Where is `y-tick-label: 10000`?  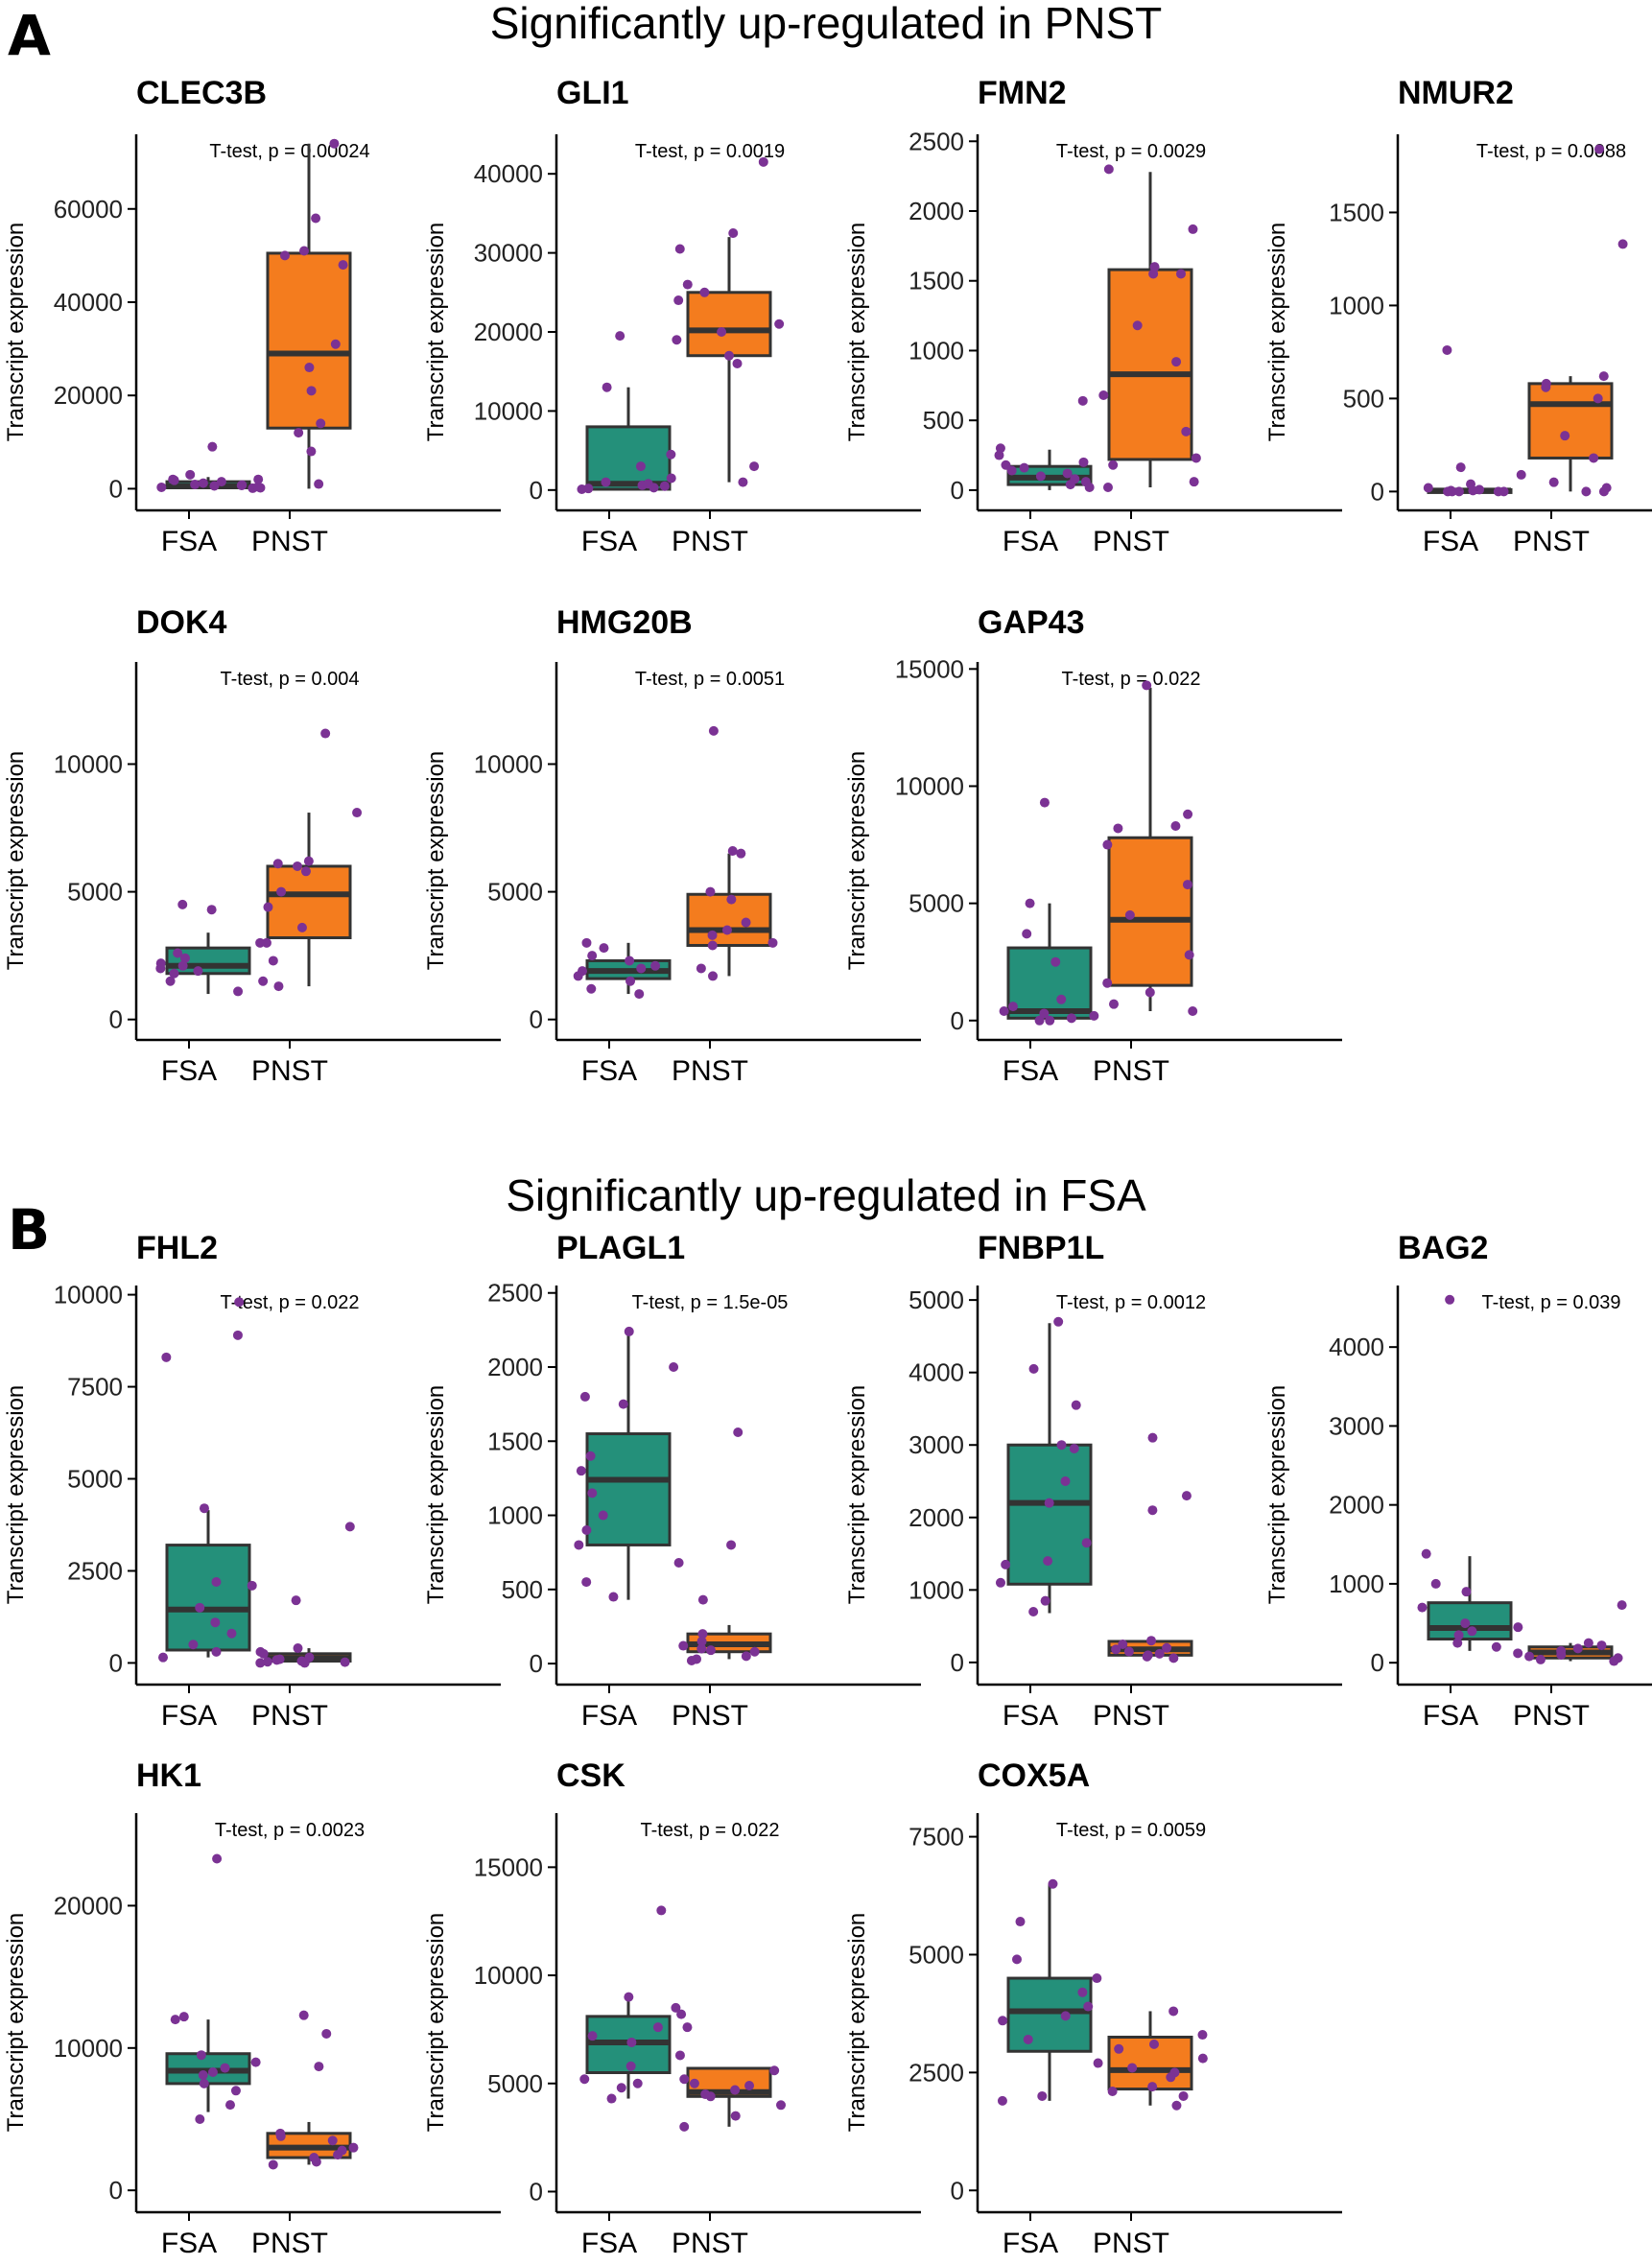 y-tick-label: 10000 is located at coordinates (930, 786).